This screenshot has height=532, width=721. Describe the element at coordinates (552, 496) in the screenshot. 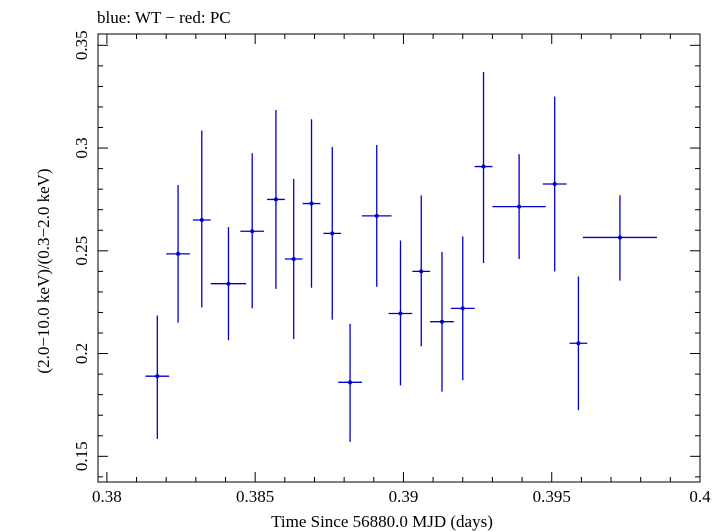

I see `x-tick-label: 0.395` at that location.